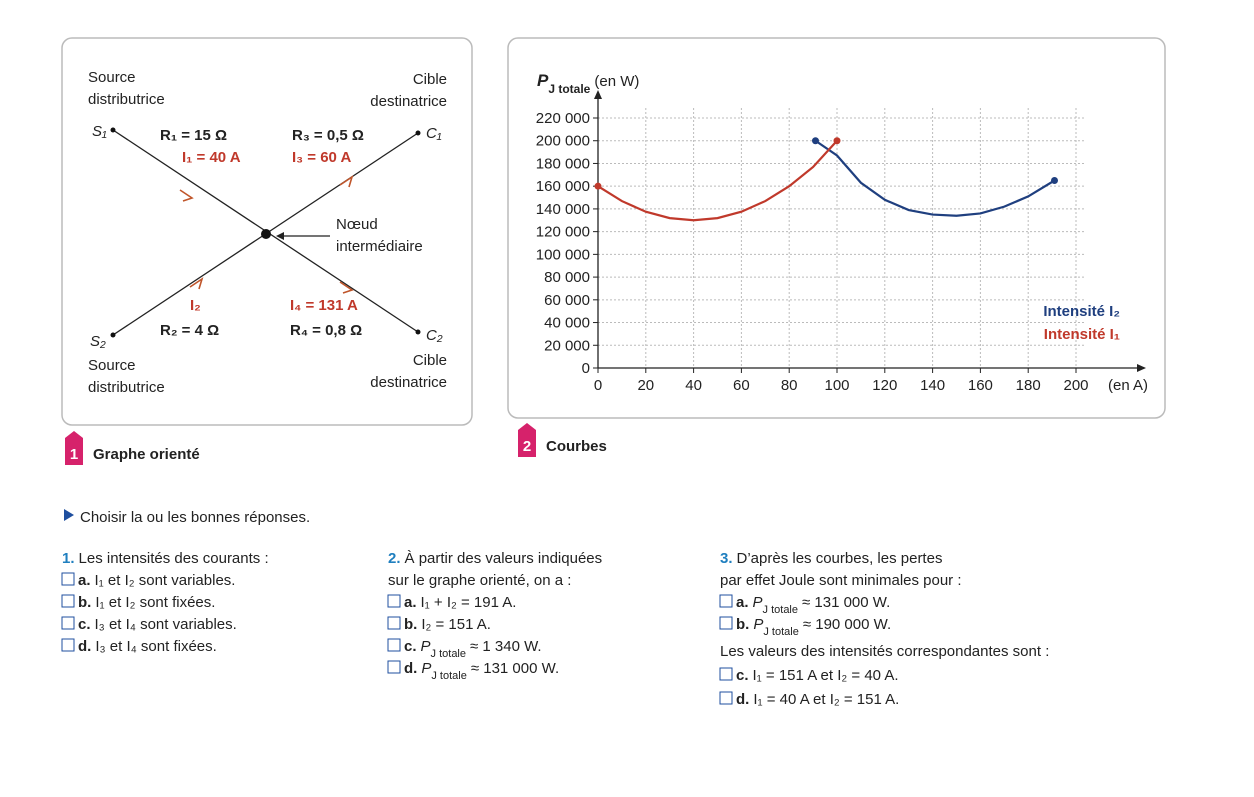 This screenshot has width=1254, height=797. What do you see at coordinates (1028, 385) in the screenshot?
I see `x-tick-label: 180` at bounding box center [1028, 385].